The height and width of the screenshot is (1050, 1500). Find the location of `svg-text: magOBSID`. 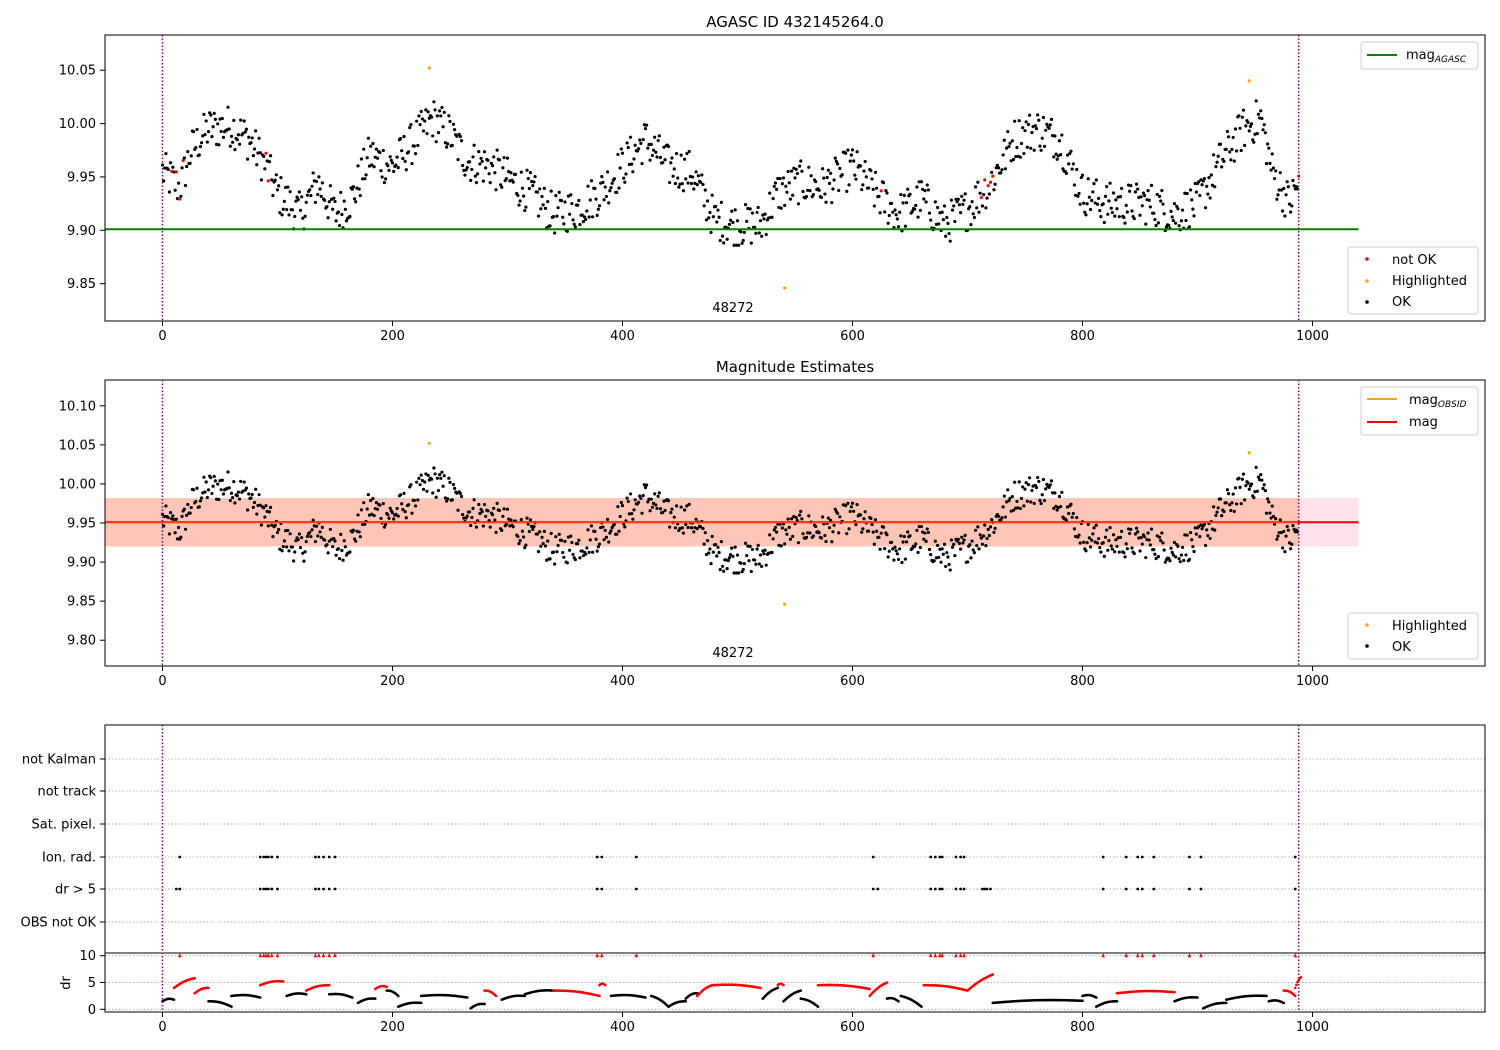

svg-text: magOBSID is located at coordinates (1438, 401).